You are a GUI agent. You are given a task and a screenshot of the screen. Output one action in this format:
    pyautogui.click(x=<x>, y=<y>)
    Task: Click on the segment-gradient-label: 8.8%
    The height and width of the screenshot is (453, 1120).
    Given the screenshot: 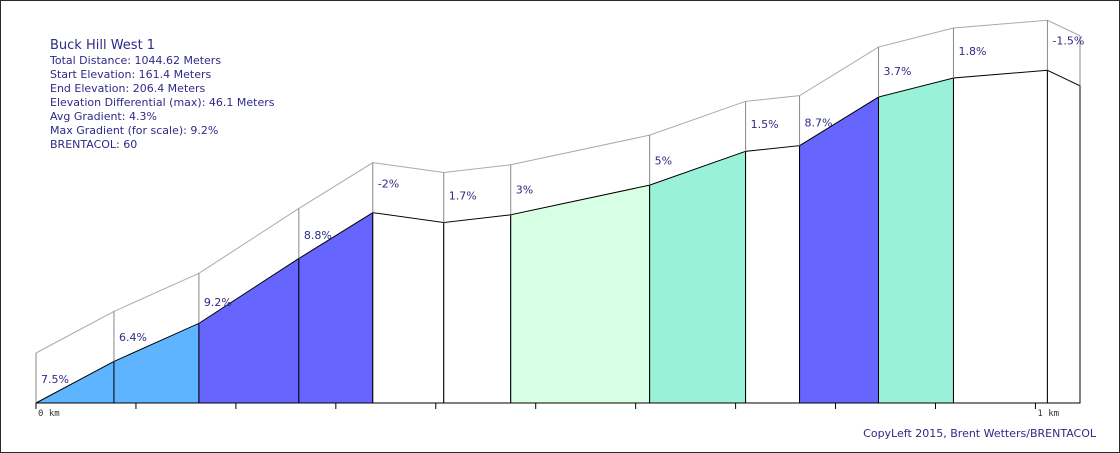 What is the action you would take?
    pyautogui.click(x=318, y=235)
    